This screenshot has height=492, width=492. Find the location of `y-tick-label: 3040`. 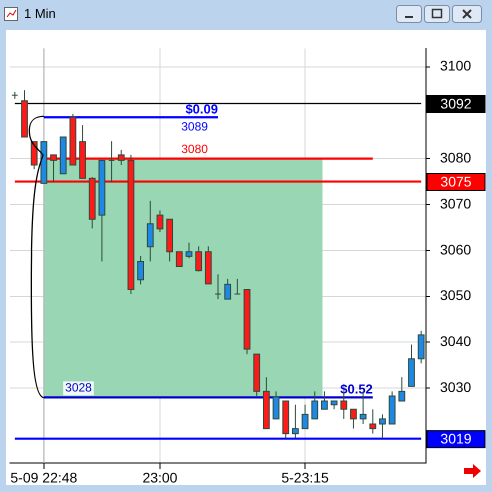

y-tick-label: 3040 is located at coordinates (456, 341).